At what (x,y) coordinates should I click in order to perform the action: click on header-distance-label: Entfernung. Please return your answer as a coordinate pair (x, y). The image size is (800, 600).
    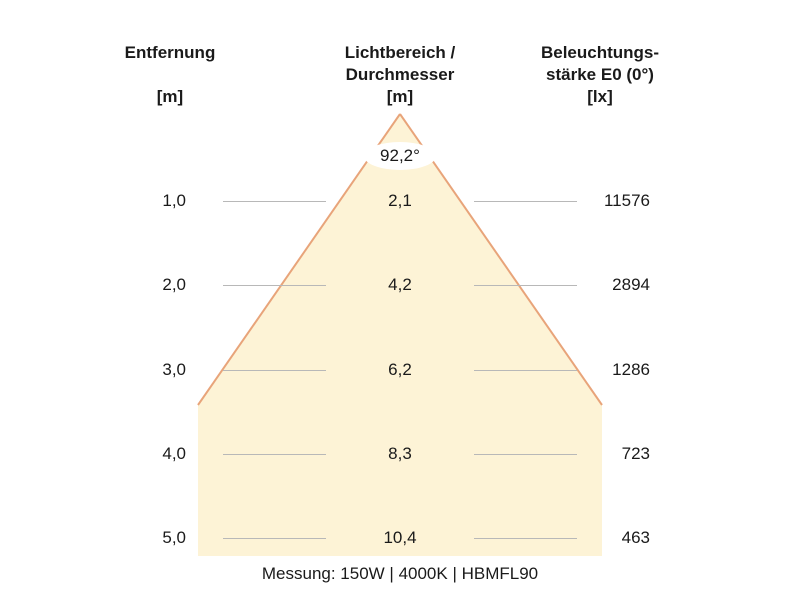
    Looking at the image, I should click on (170, 52).